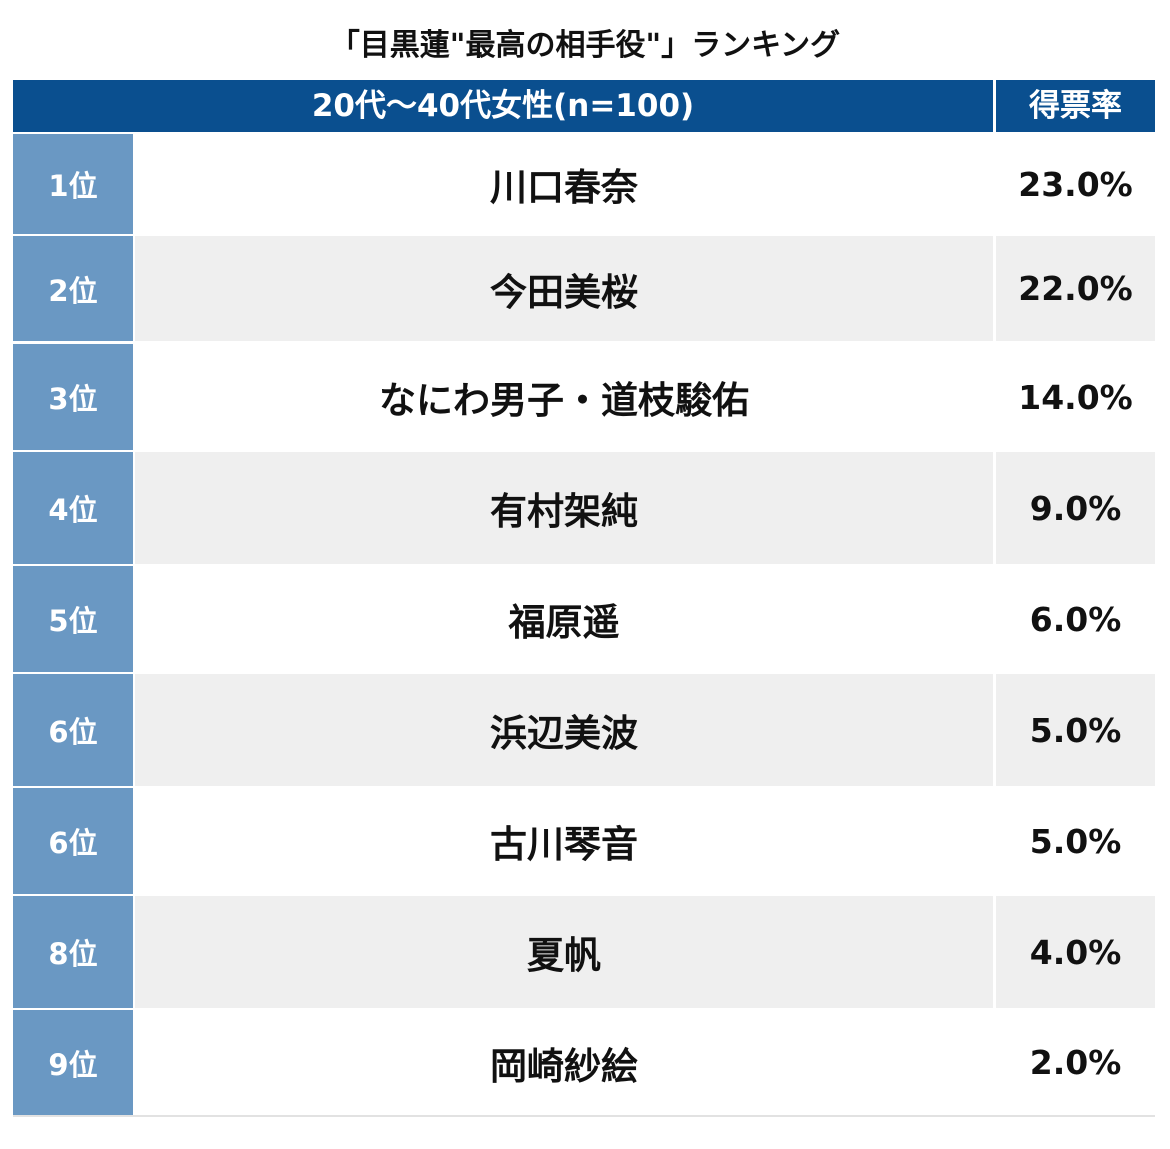 Image resolution: width=1170 pixels, height=1149 pixels. Describe the element at coordinates (1075, 106) in the screenshot. I see `header-rate-label: 得票率` at that location.